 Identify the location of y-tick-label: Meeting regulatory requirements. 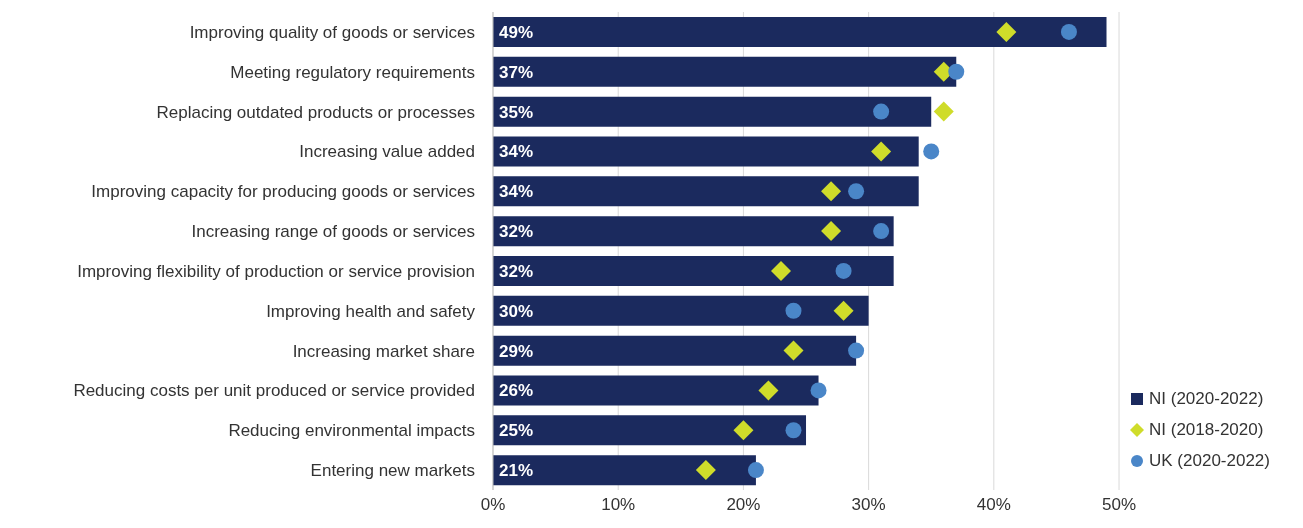
(352, 72).